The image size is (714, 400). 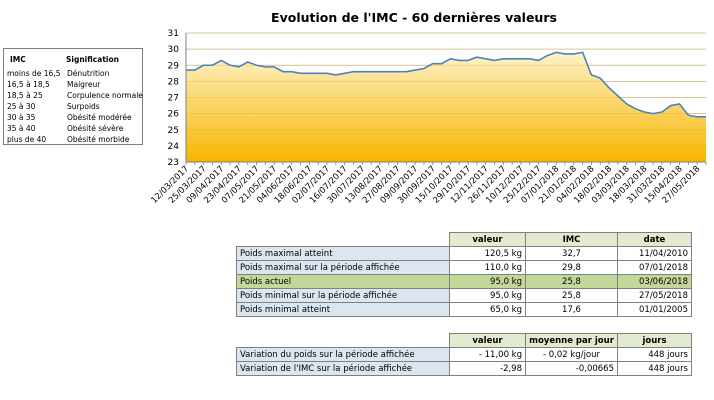 I want to click on legend-meaning: Obésité modérée, so click(x=99, y=117).